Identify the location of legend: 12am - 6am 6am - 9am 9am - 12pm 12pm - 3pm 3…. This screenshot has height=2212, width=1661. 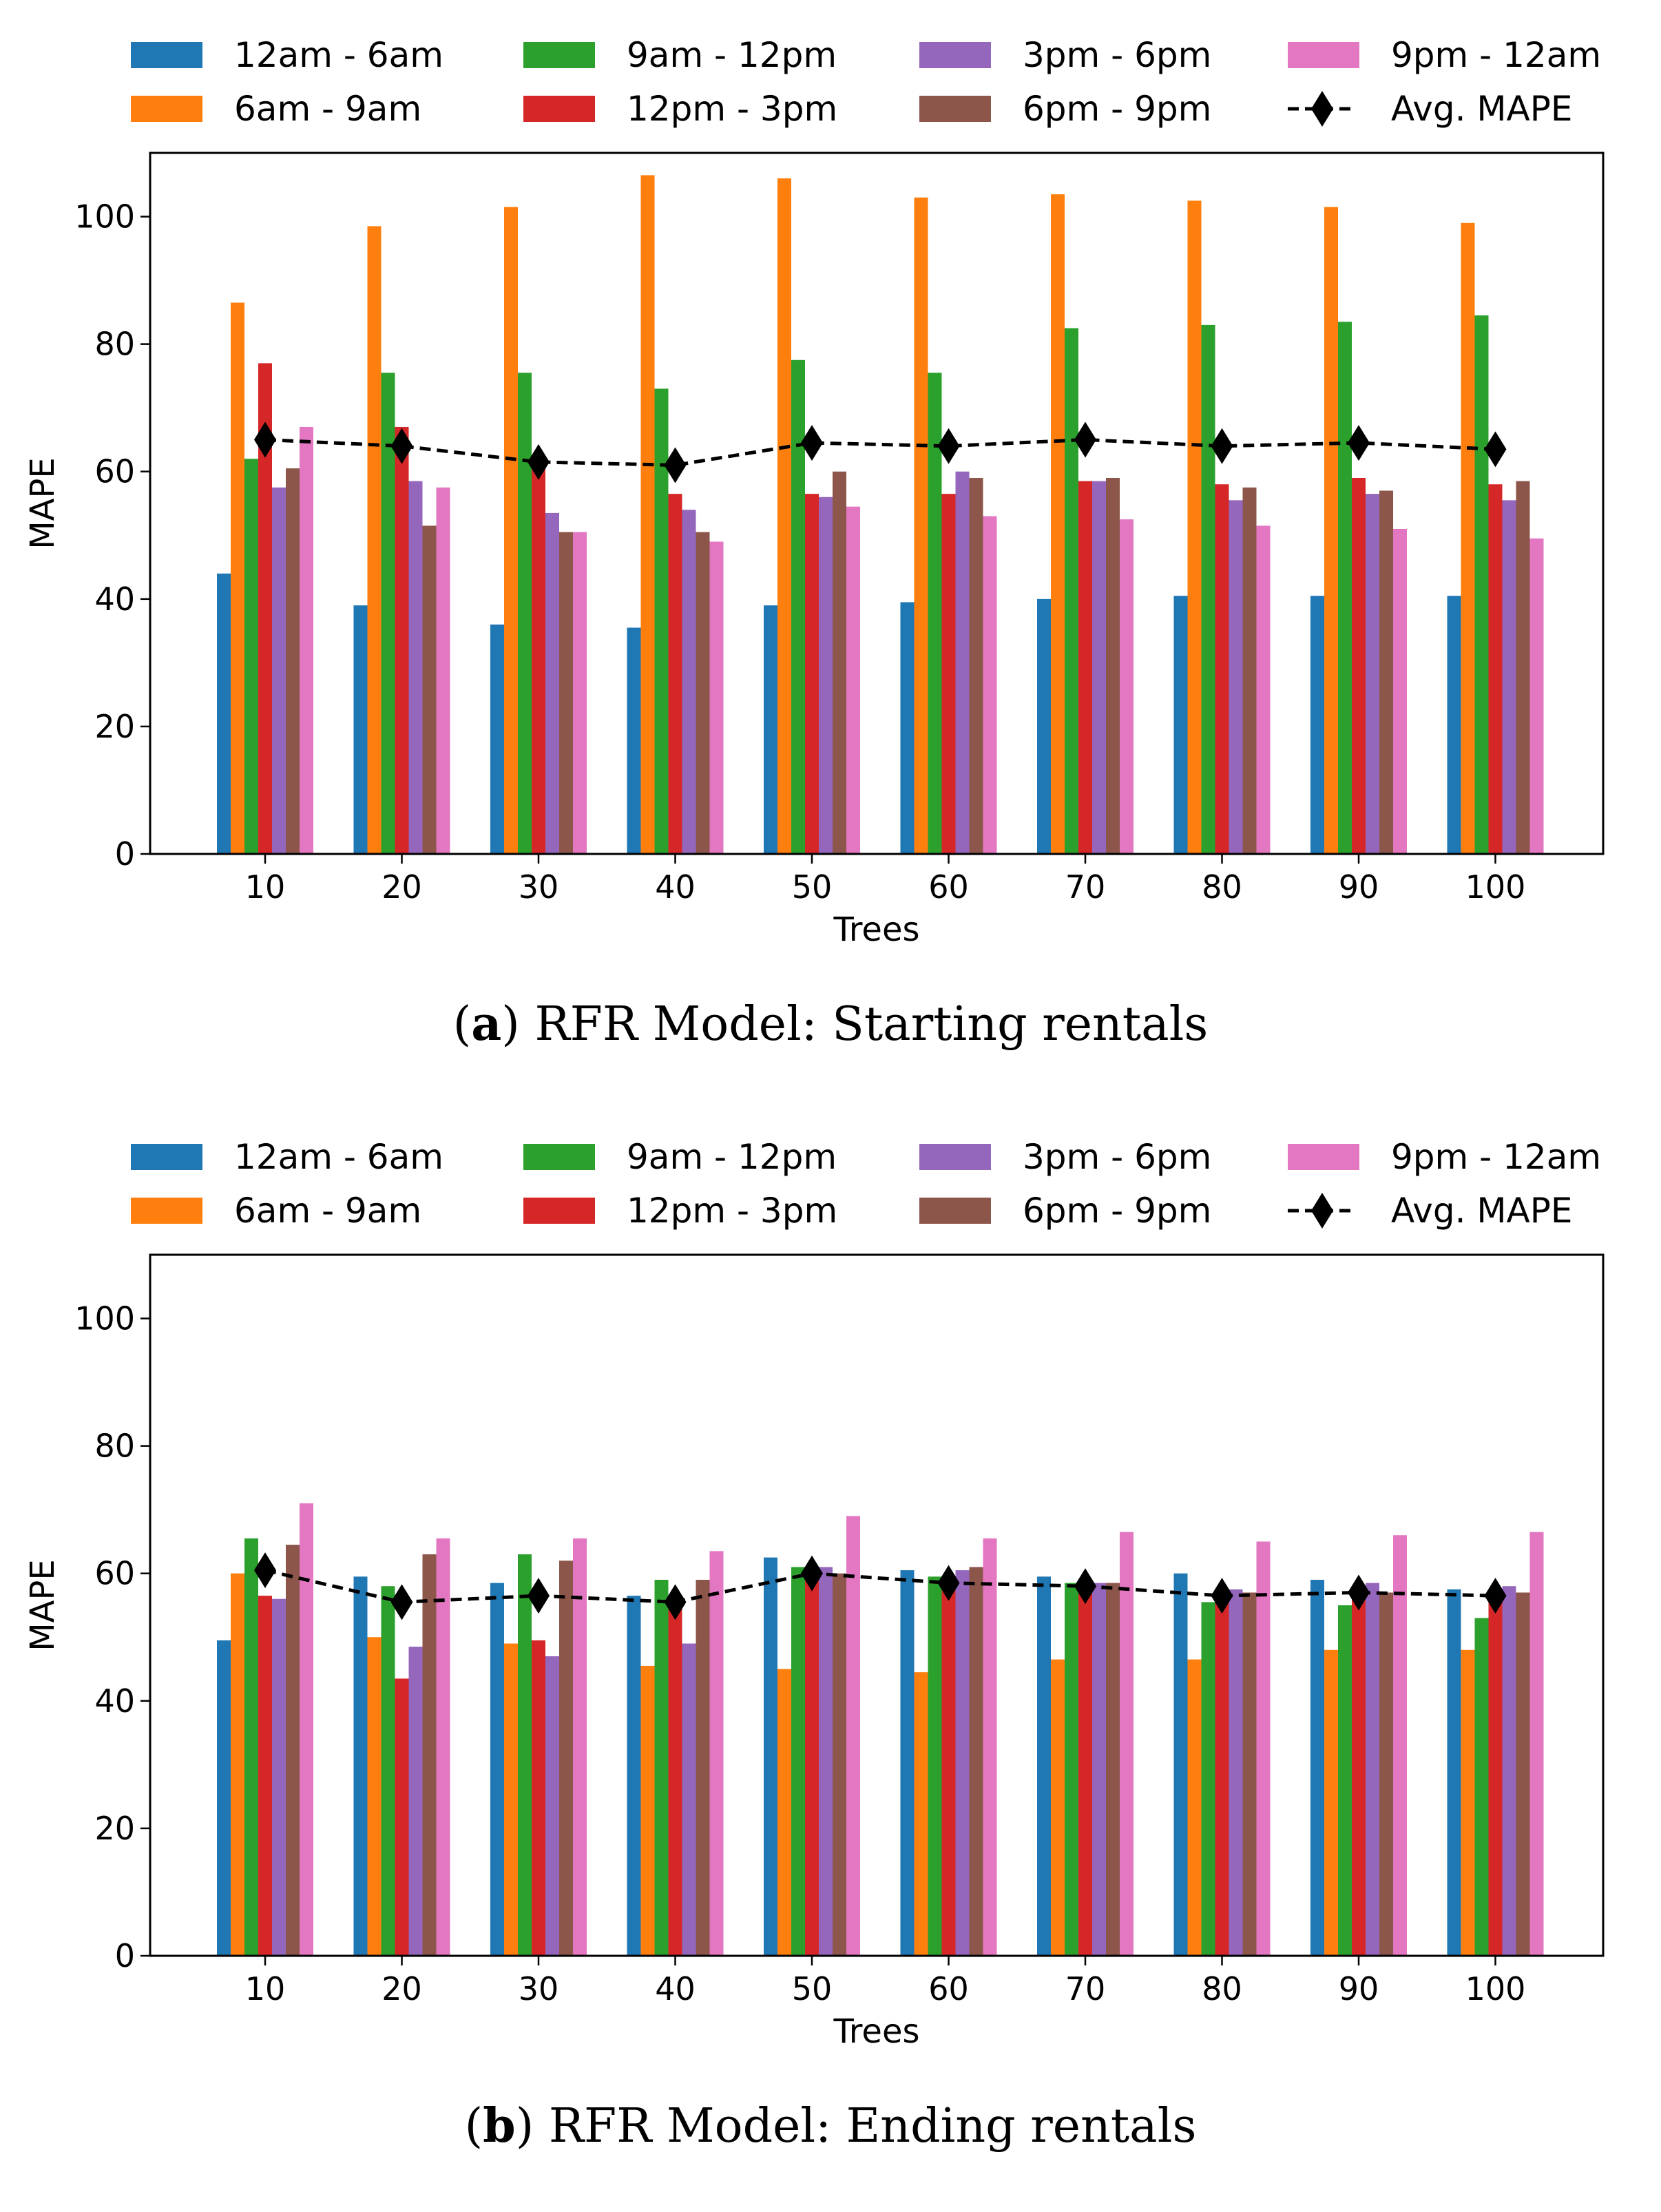
(866, 1184).